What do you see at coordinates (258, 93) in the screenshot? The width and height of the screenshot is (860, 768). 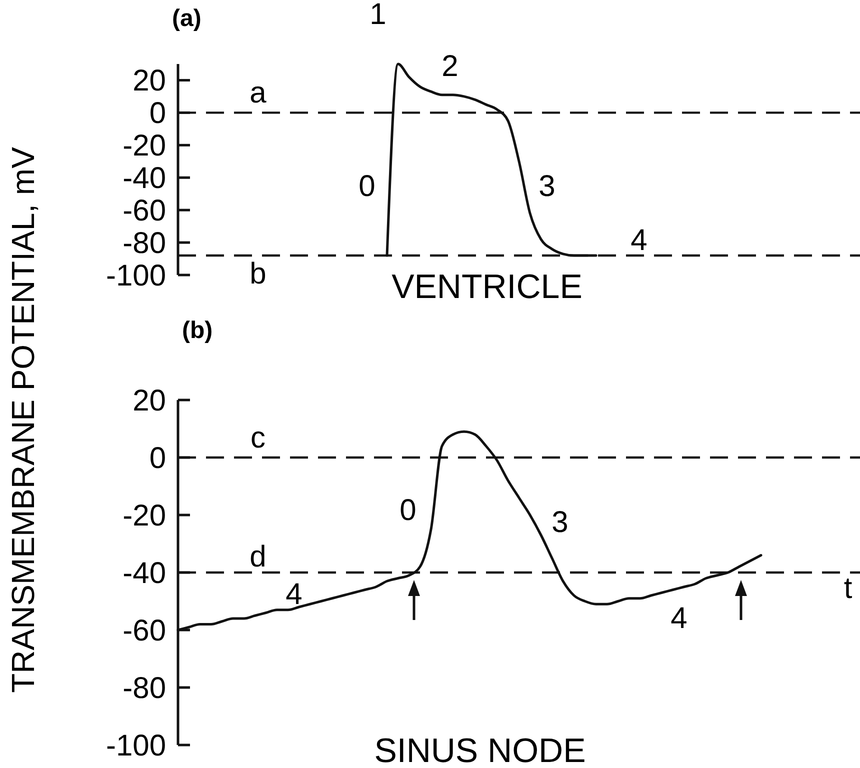 I see `ref-line-label: a` at bounding box center [258, 93].